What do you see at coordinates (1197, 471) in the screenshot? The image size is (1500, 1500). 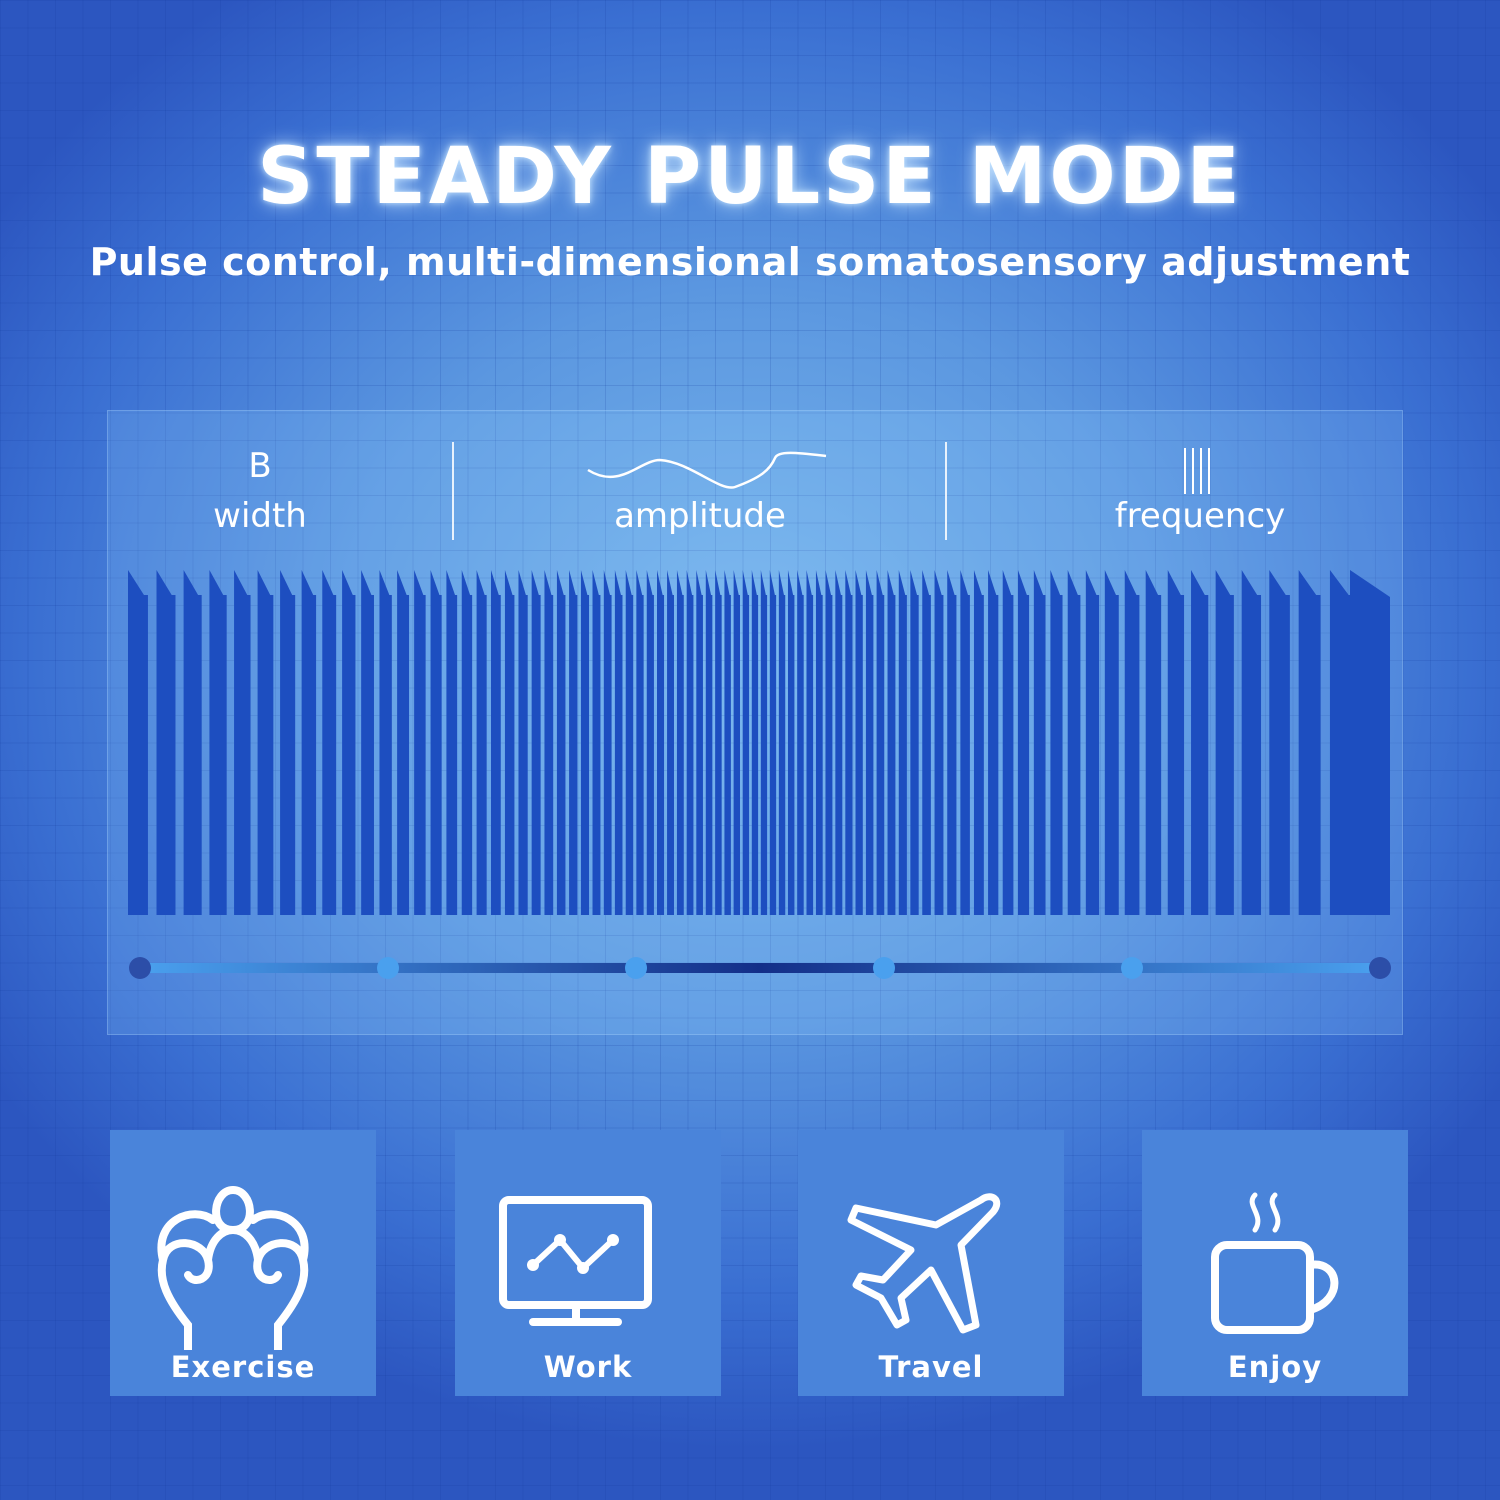 I see `frequency-lines-icon` at bounding box center [1197, 471].